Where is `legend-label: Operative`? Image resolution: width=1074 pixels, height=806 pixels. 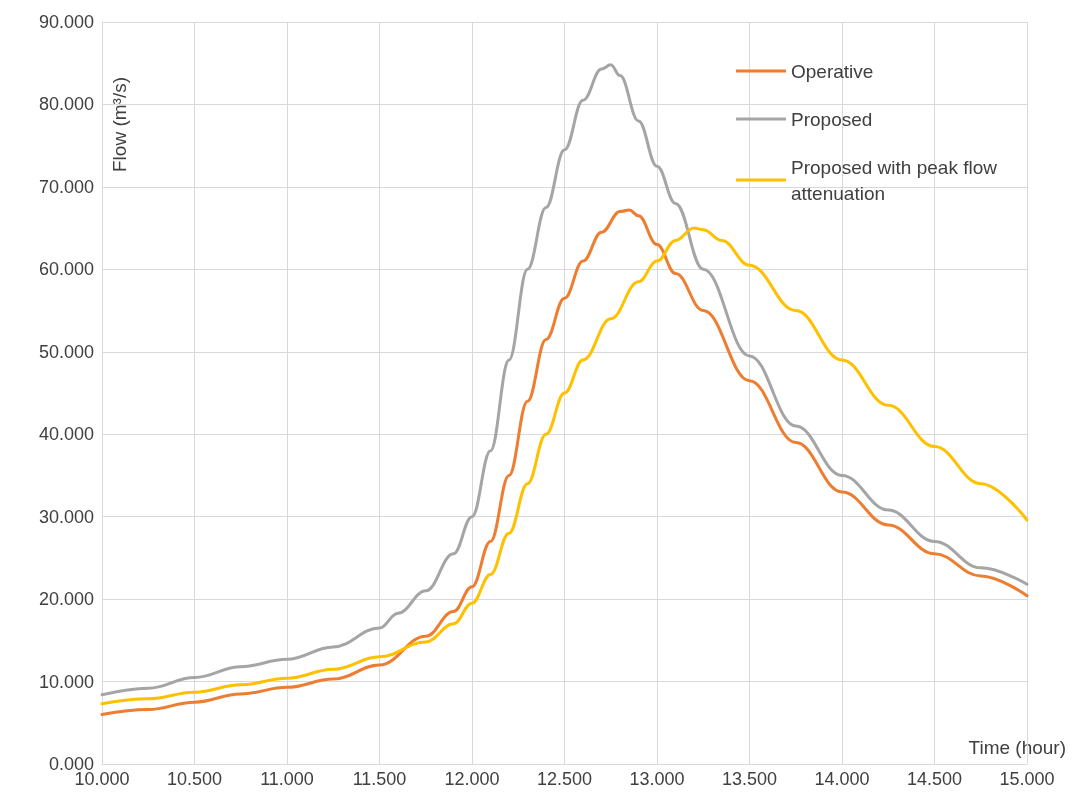 legend-label: Operative is located at coordinates (832, 71).